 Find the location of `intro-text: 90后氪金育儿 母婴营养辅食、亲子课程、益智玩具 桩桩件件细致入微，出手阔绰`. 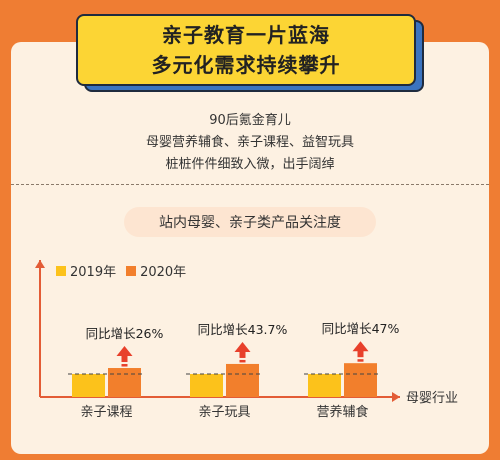

intro-text: 90后氪金育儿 母婴营养辅食、亲子课程、益智玩具 桩桩件件细致入微，出手阔绰 is located at coordinates (250, 143).